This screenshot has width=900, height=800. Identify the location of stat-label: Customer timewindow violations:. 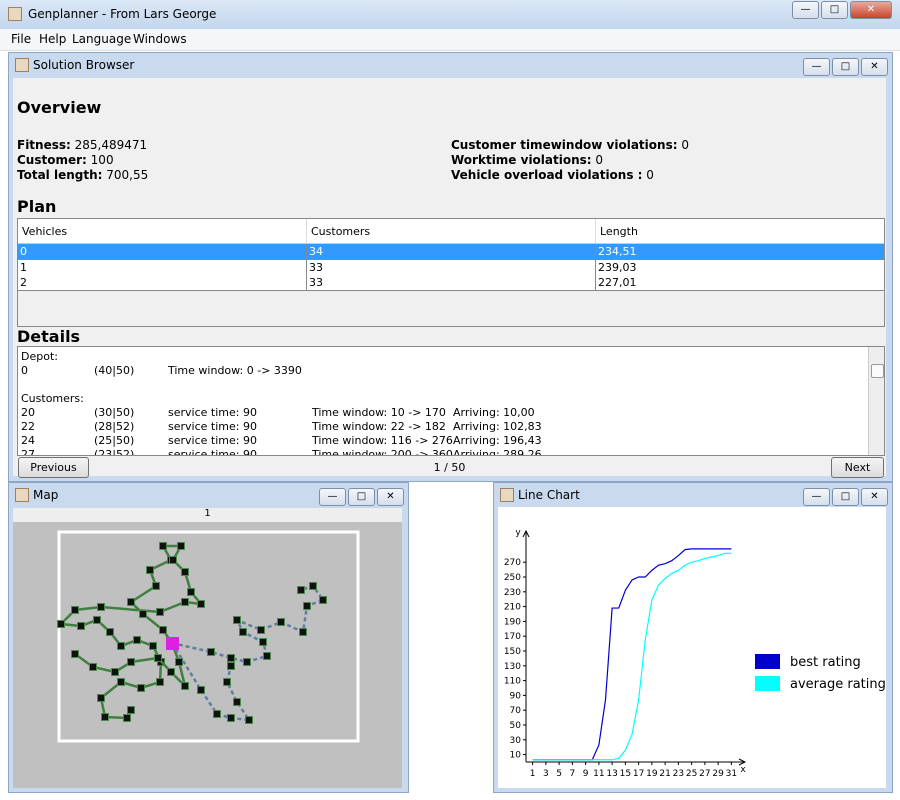
(564, 145).